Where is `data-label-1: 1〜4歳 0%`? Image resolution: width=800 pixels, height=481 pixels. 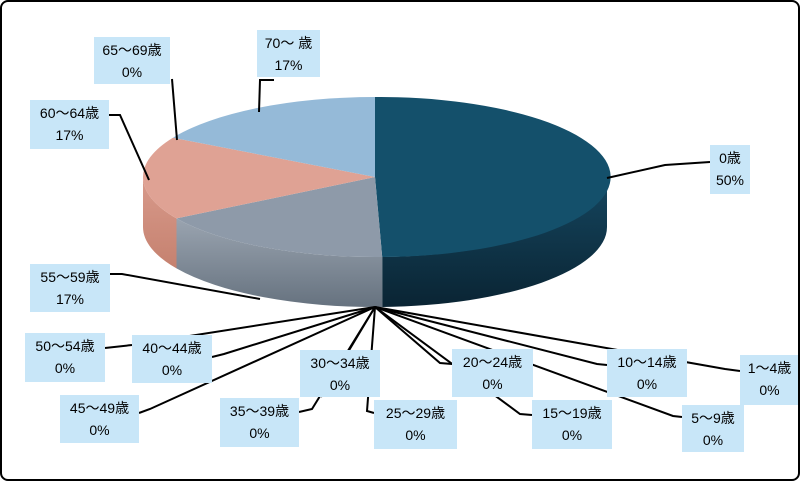
data-label-1: 1〜4歳 0% is located at coordinates (769, 380).